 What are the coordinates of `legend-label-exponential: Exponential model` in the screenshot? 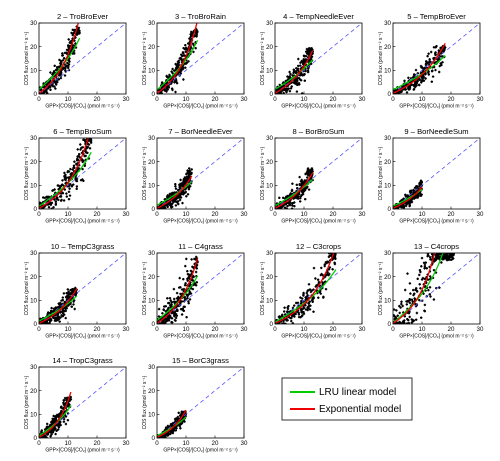 It's located at (360, 409).